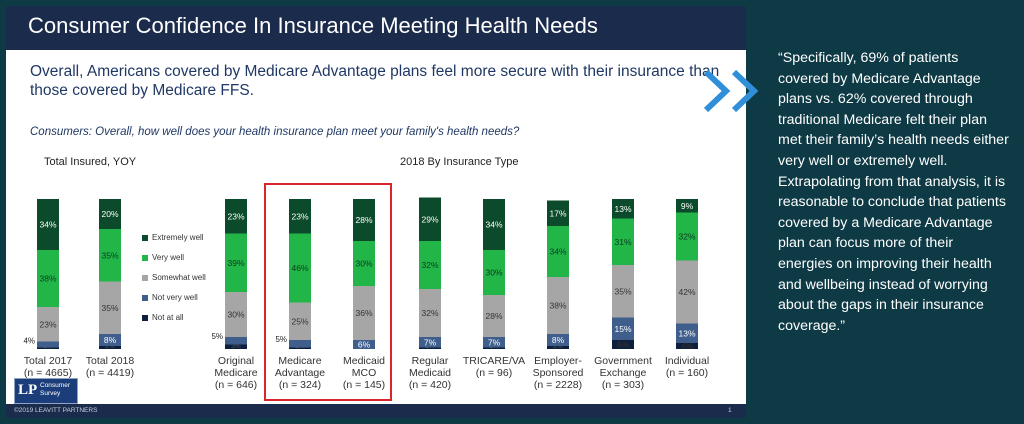 The image size is (1024, 424). Describe the element at coordinates (168, 257) in the screenshot. I see `legend-label-very-well: Very well` at that location.